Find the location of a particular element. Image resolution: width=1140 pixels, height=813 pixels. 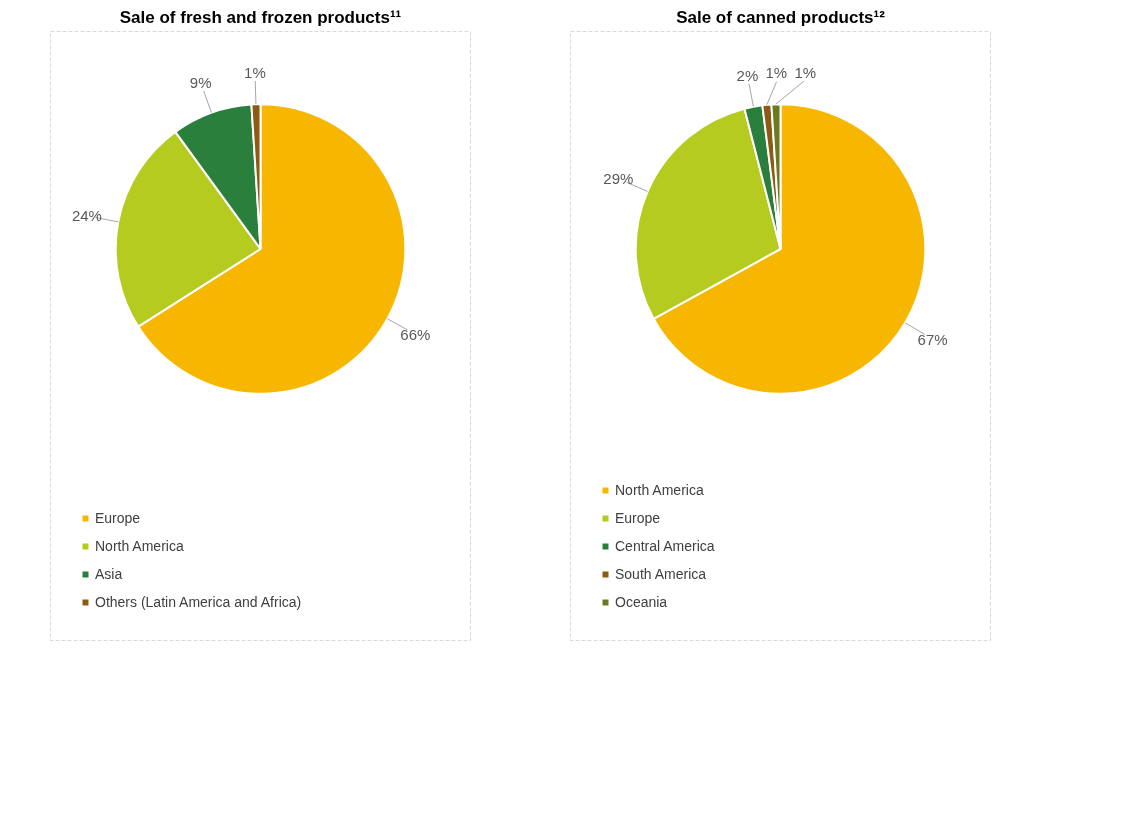

legend-label: Oceania is located at coordinates (641, 602).